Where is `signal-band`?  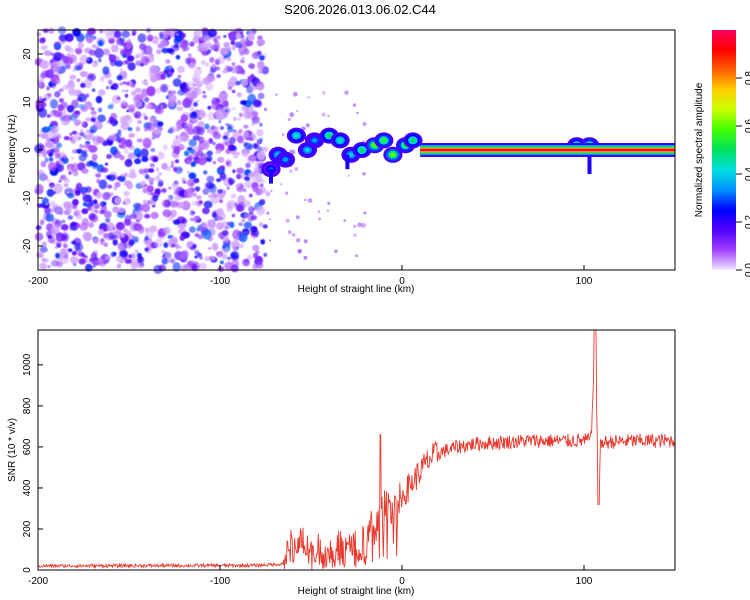 signal-band is located at coordinates (547, 150).